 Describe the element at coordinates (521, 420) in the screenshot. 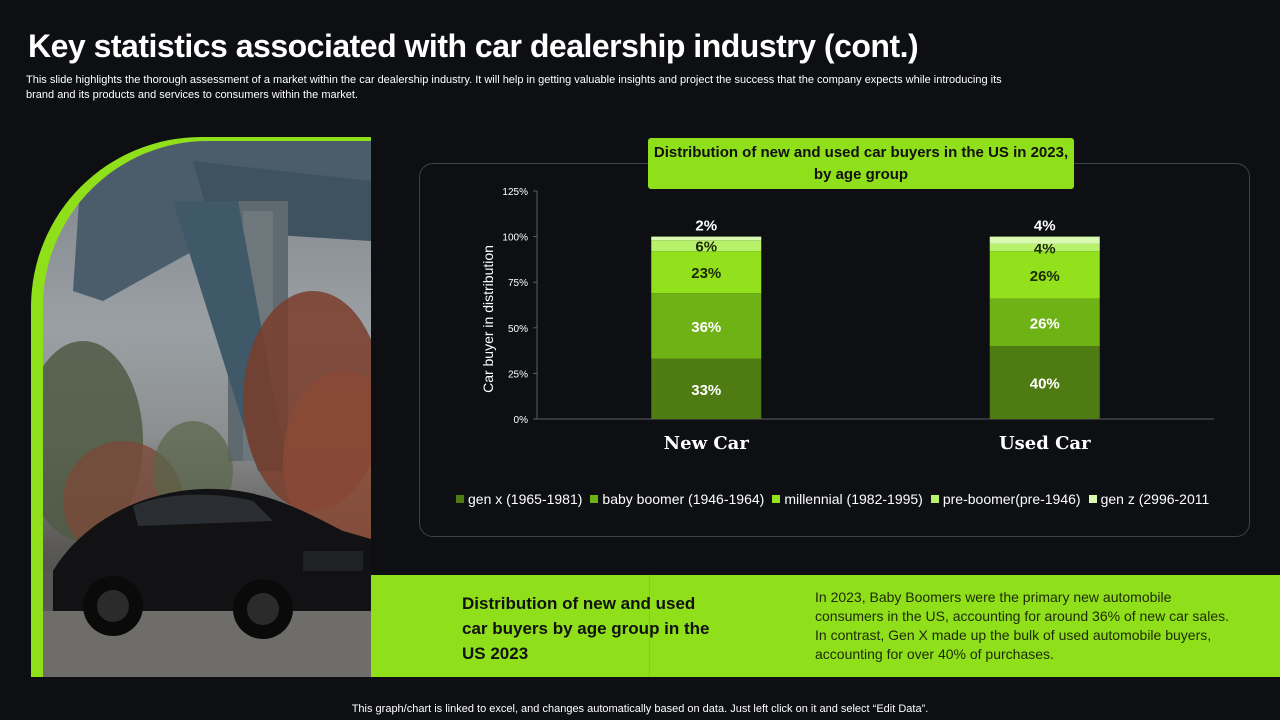

I see `y-tick-label: 0%` at that location.